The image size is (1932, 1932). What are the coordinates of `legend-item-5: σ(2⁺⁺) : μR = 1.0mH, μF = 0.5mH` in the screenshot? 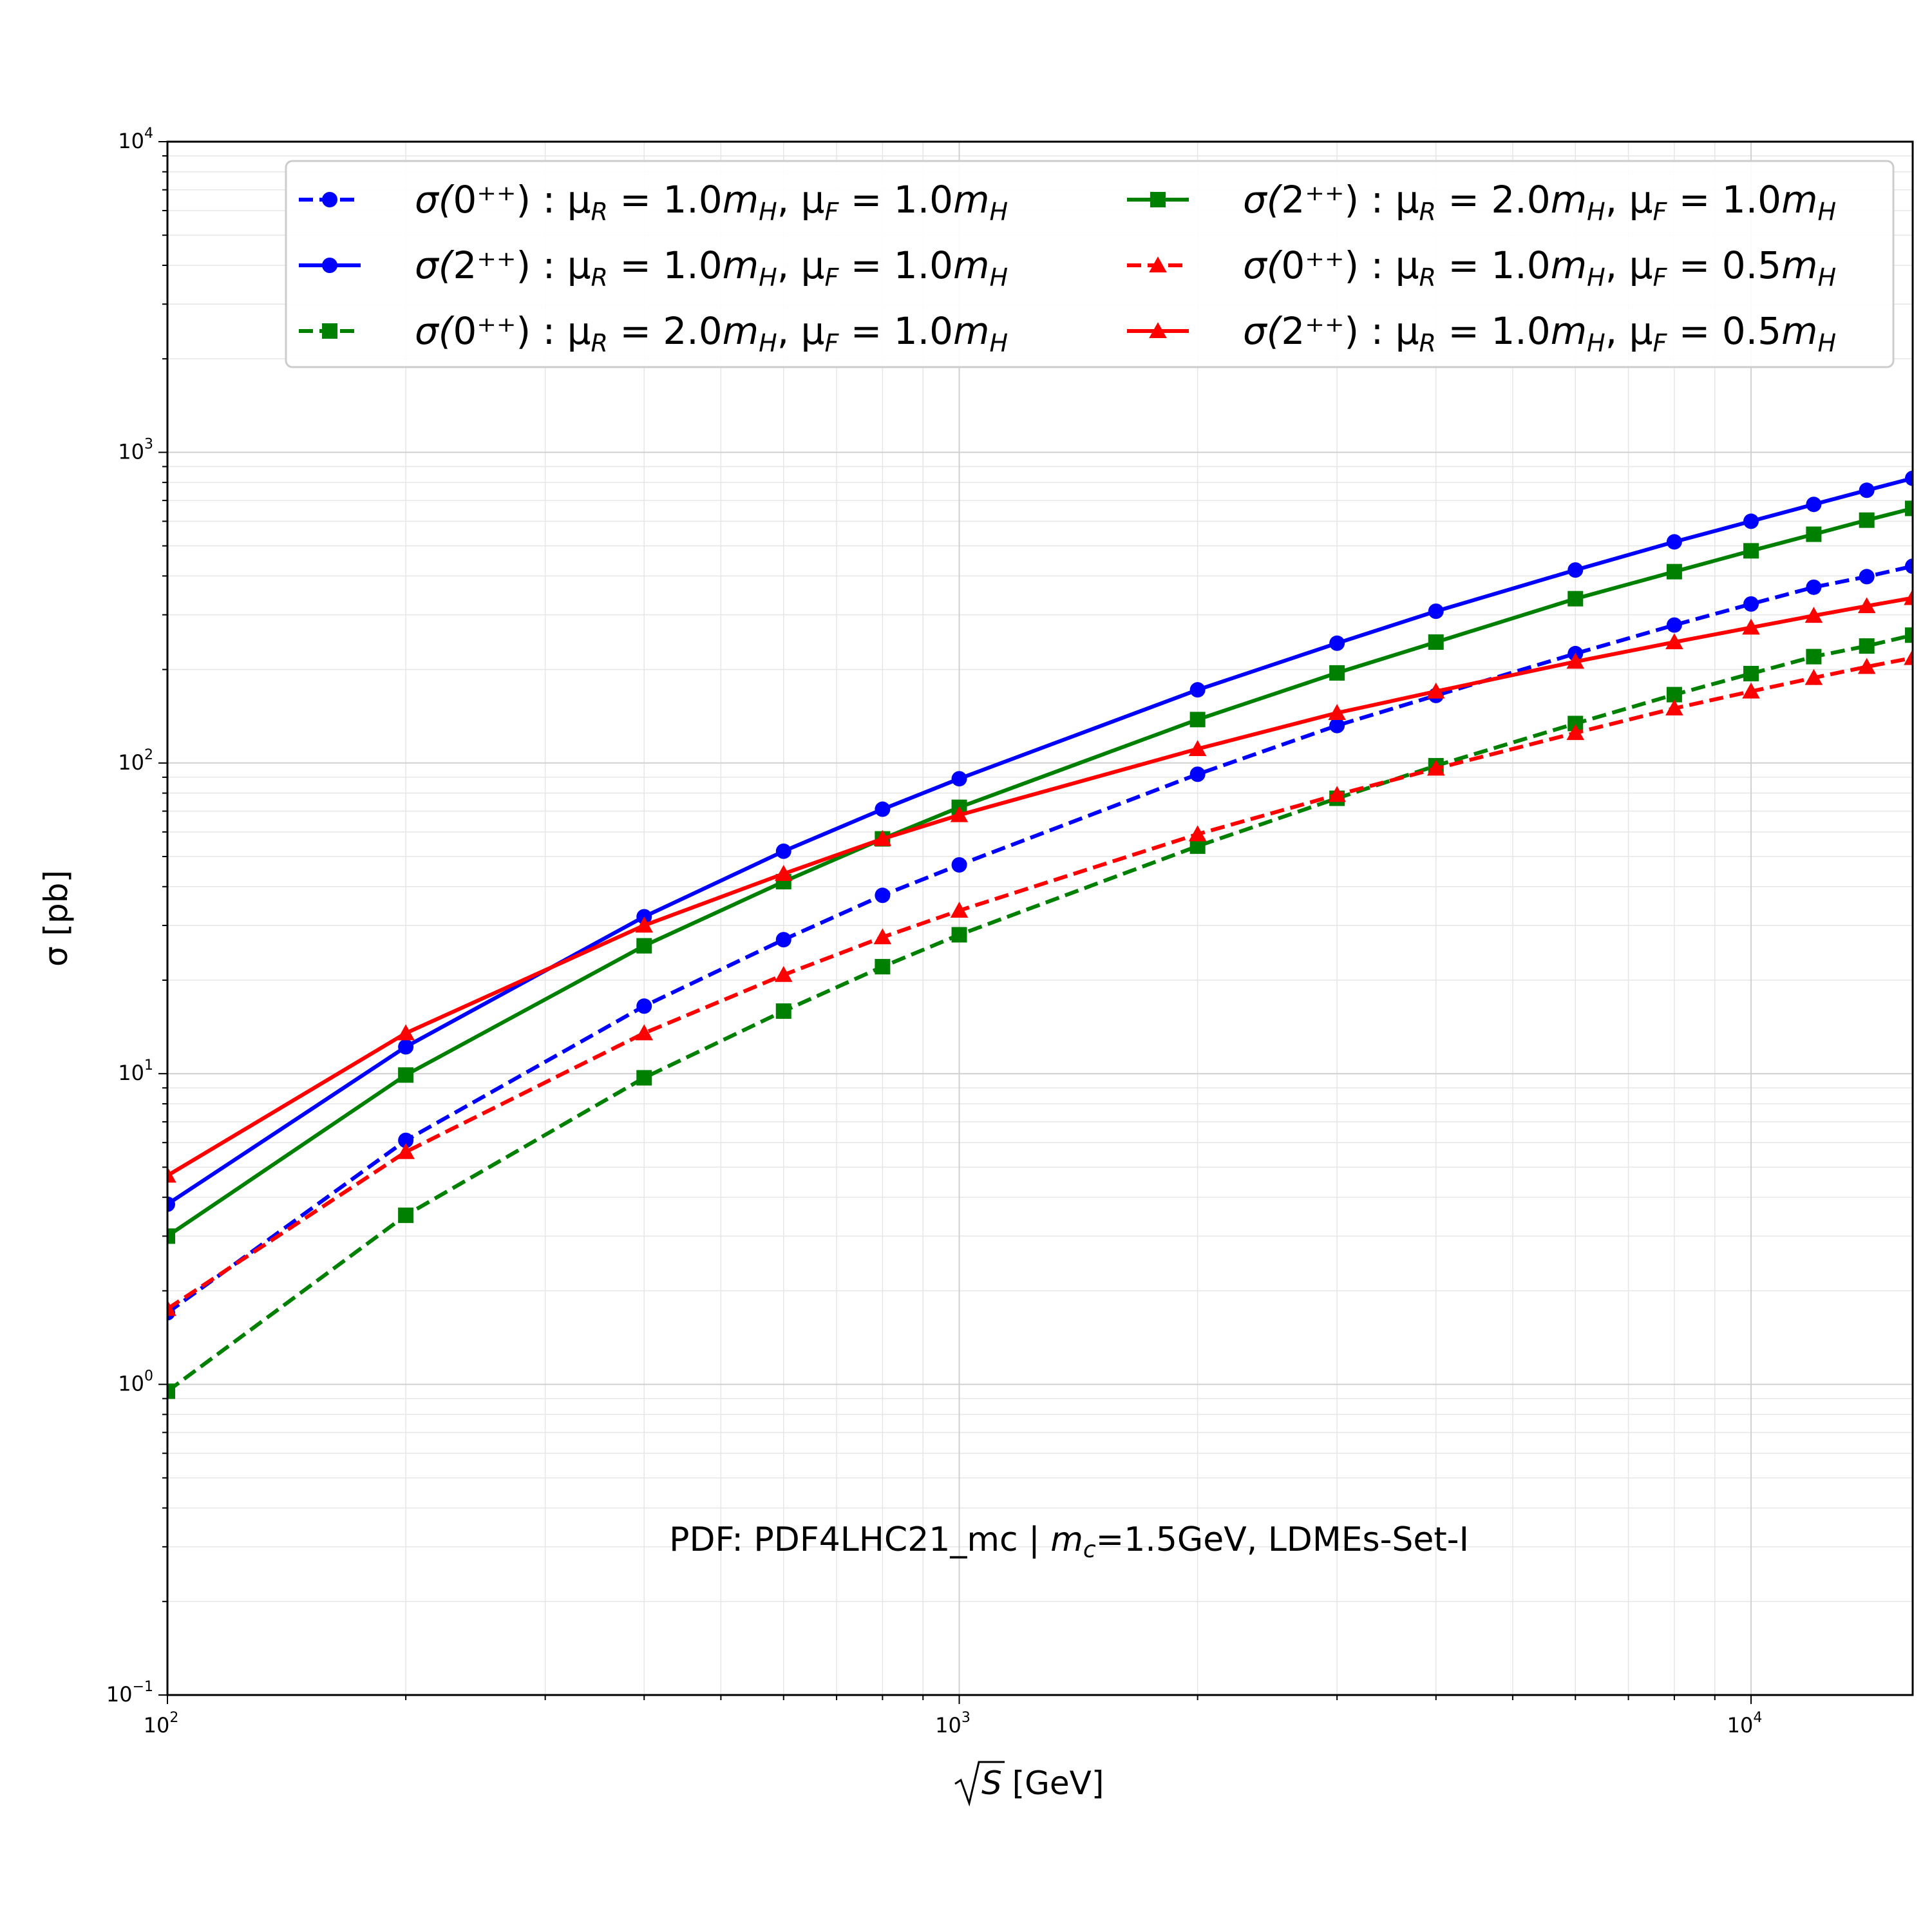 It's located at (1481, 333).